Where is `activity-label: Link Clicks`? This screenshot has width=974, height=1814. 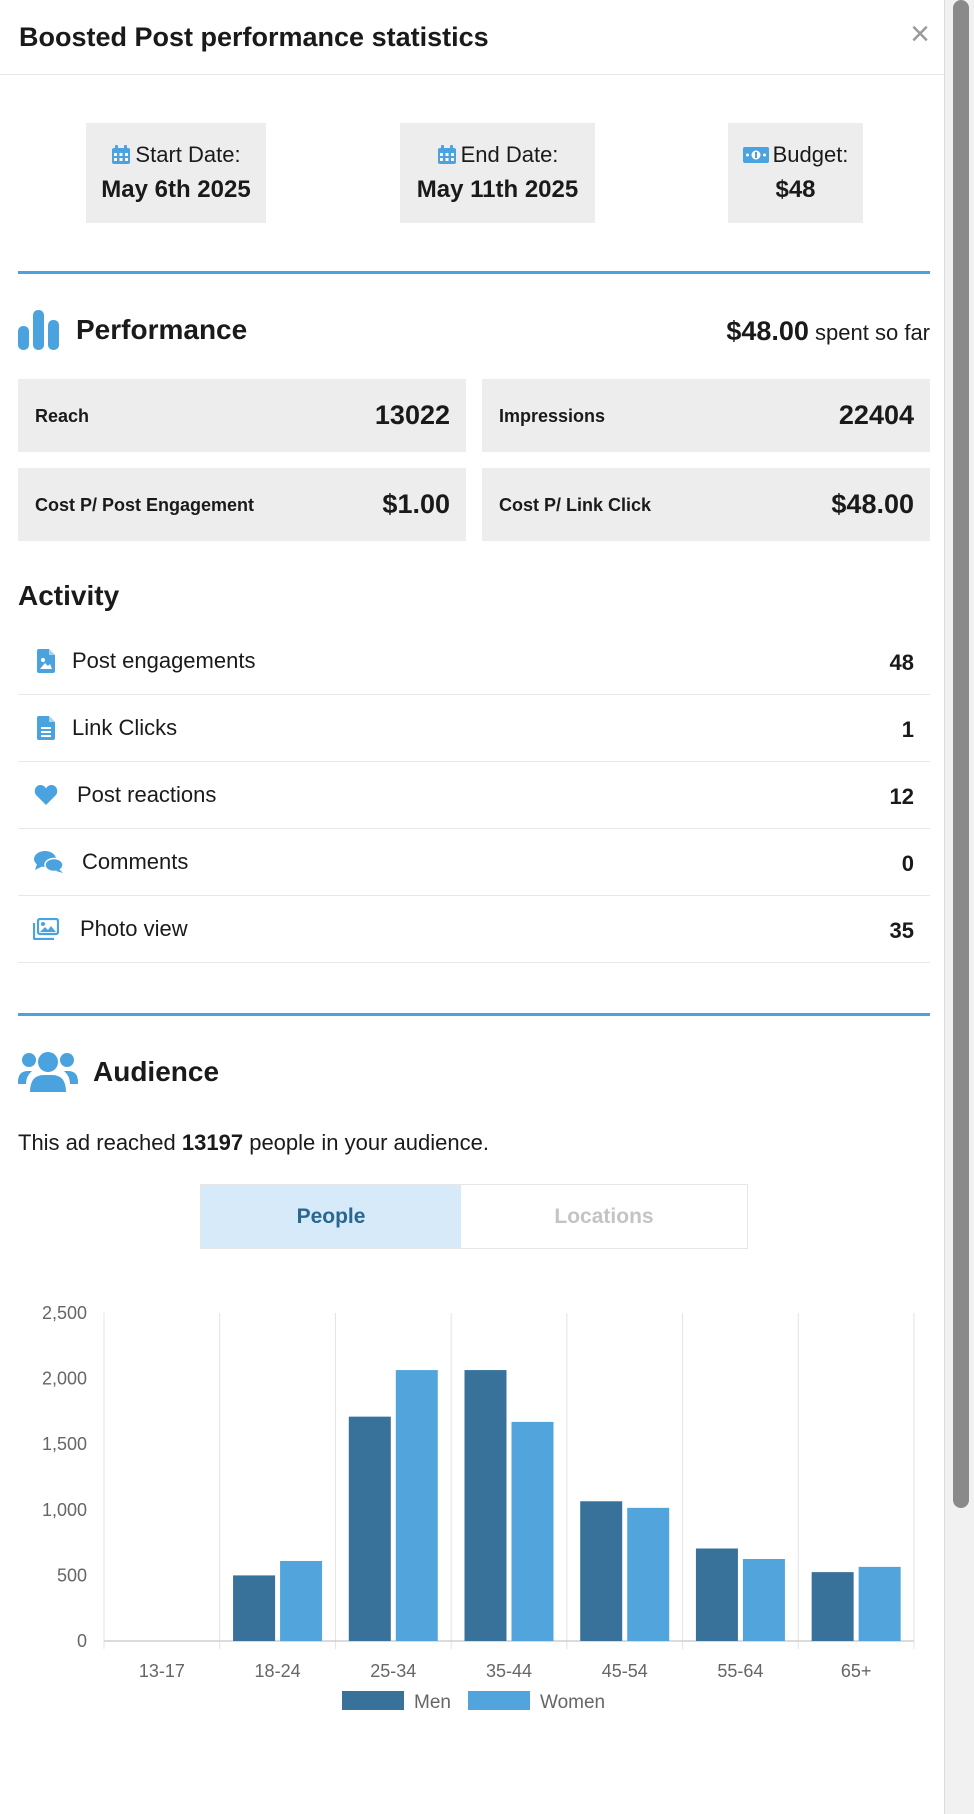 activity-label: Link Clicks is located at coordinates (125, 727).